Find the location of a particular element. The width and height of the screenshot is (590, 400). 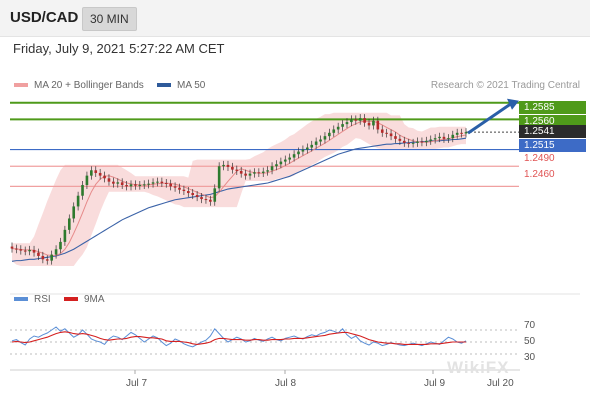

watermark-logo: WikiFX is located at coordinates (478, 367).